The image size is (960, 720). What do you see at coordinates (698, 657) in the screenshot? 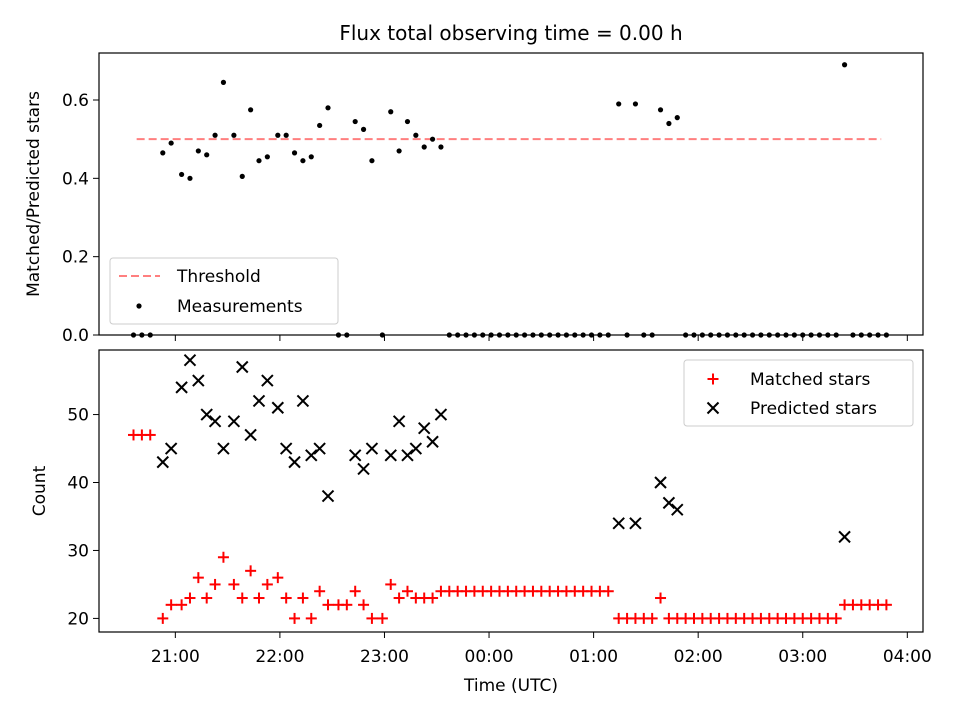
I see `x-tick-label: 02:00` at bounding box center [698, 657].